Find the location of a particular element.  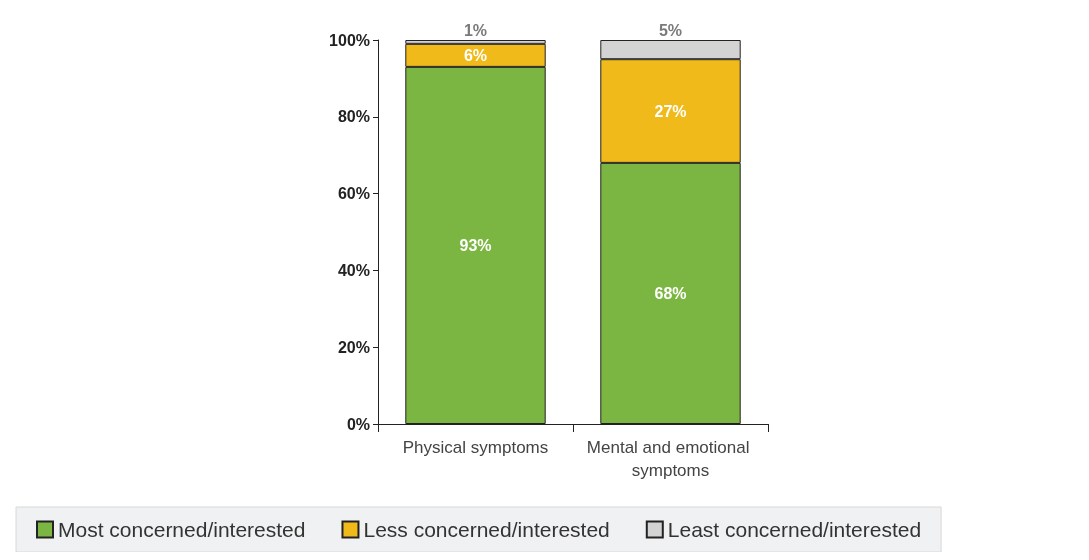

data-label: 6% is located at coordinates (475, 55).